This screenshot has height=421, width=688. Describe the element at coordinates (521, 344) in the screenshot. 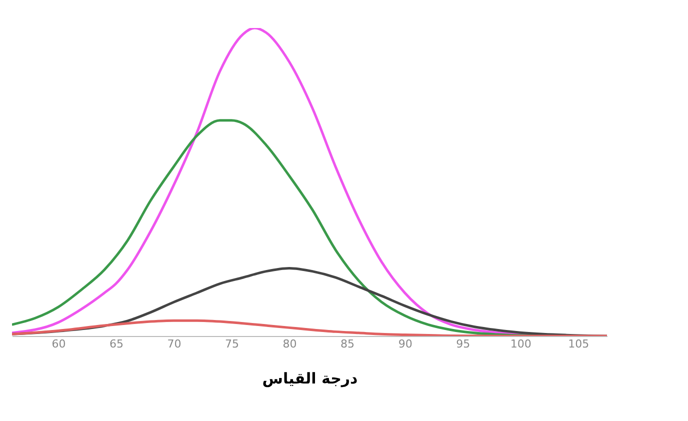

I see `x-tick-label: 100` at that location.